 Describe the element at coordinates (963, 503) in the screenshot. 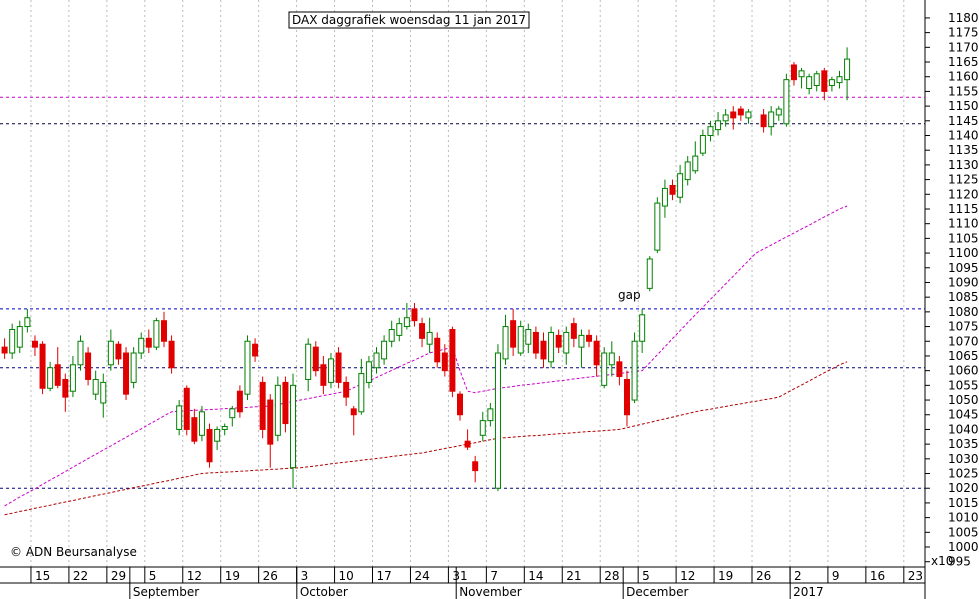

I see `y-tick-label: 1015` at that location.